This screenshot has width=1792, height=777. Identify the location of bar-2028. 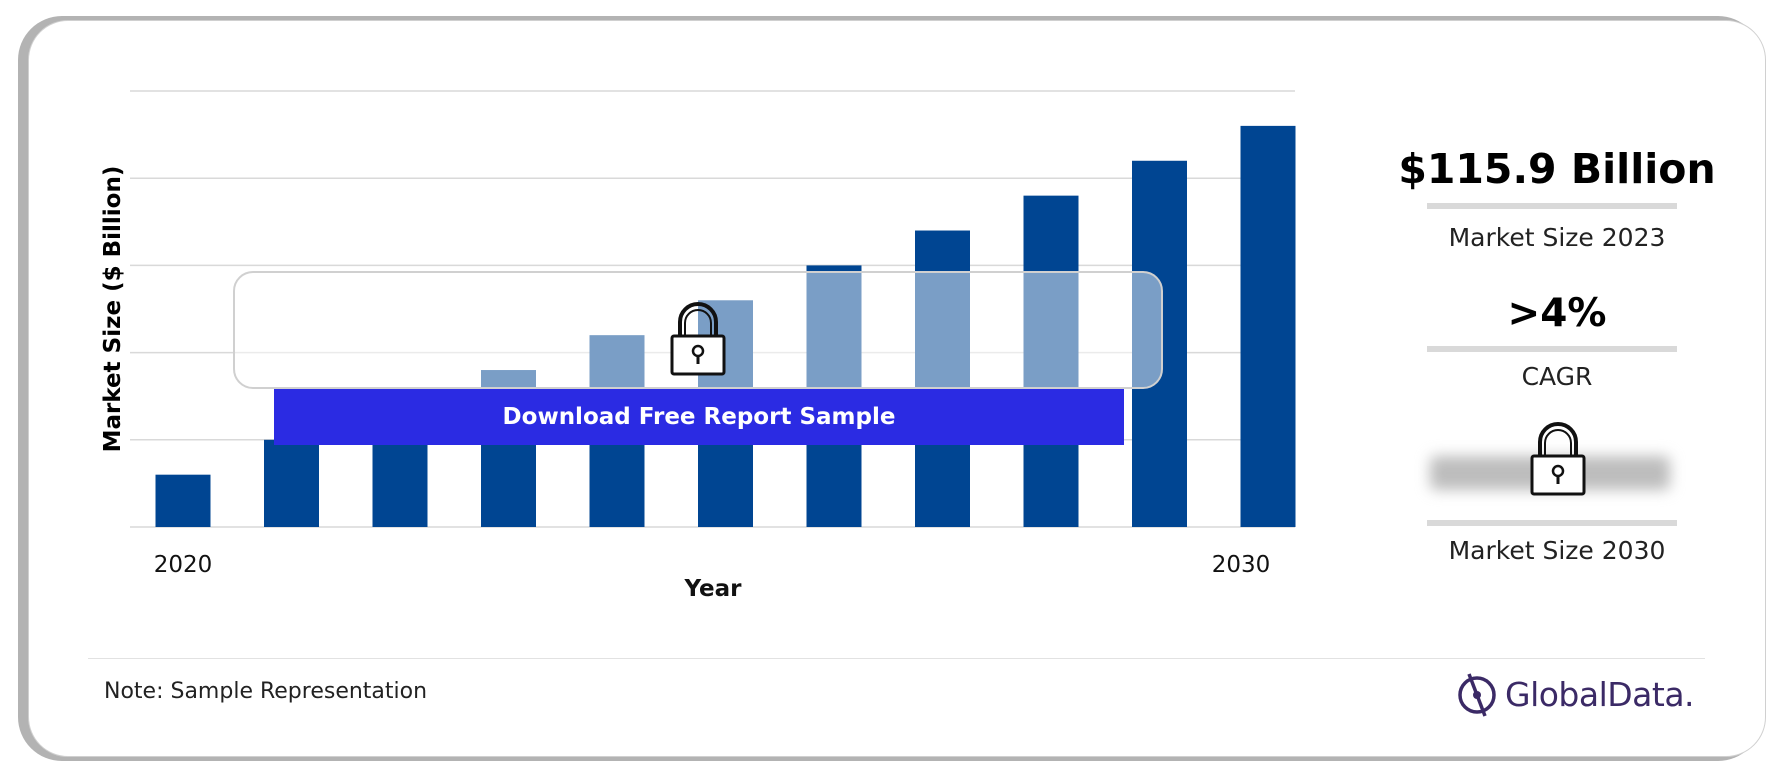
(1051, 361).